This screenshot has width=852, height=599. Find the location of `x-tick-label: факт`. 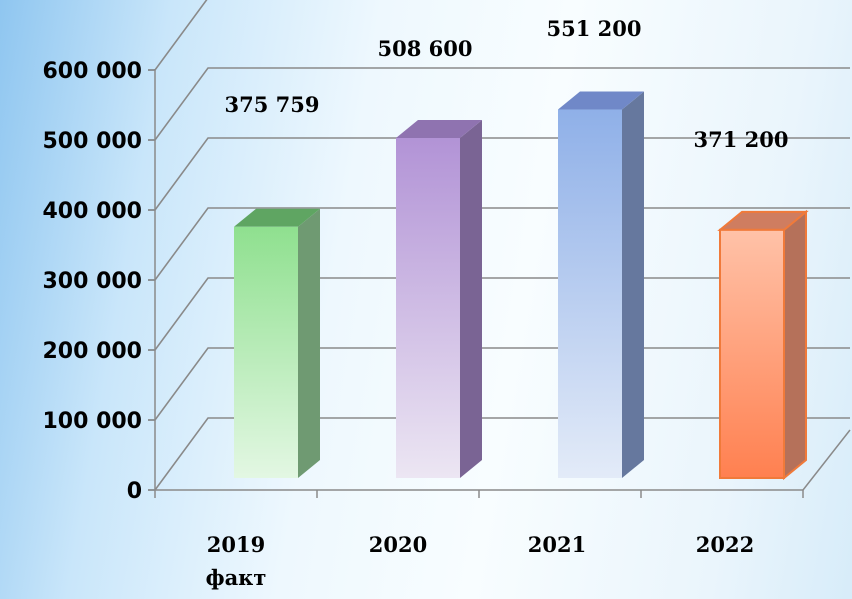

x-tick-label: факт is located at coordinates (236, 577).